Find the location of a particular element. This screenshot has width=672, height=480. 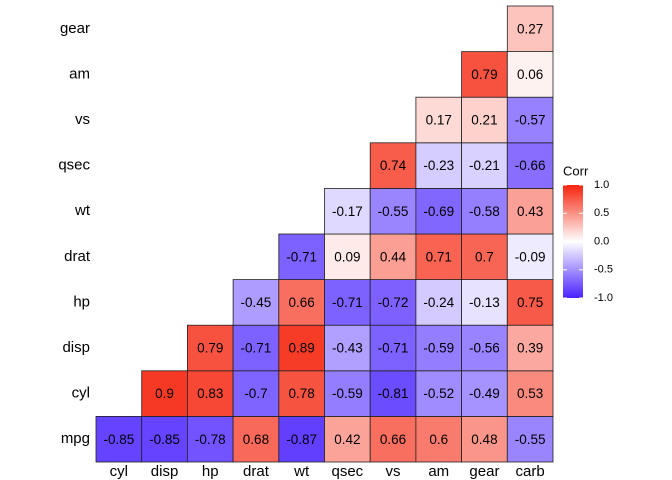

cell-label: -0.87 is located at coordinates (301, 439).